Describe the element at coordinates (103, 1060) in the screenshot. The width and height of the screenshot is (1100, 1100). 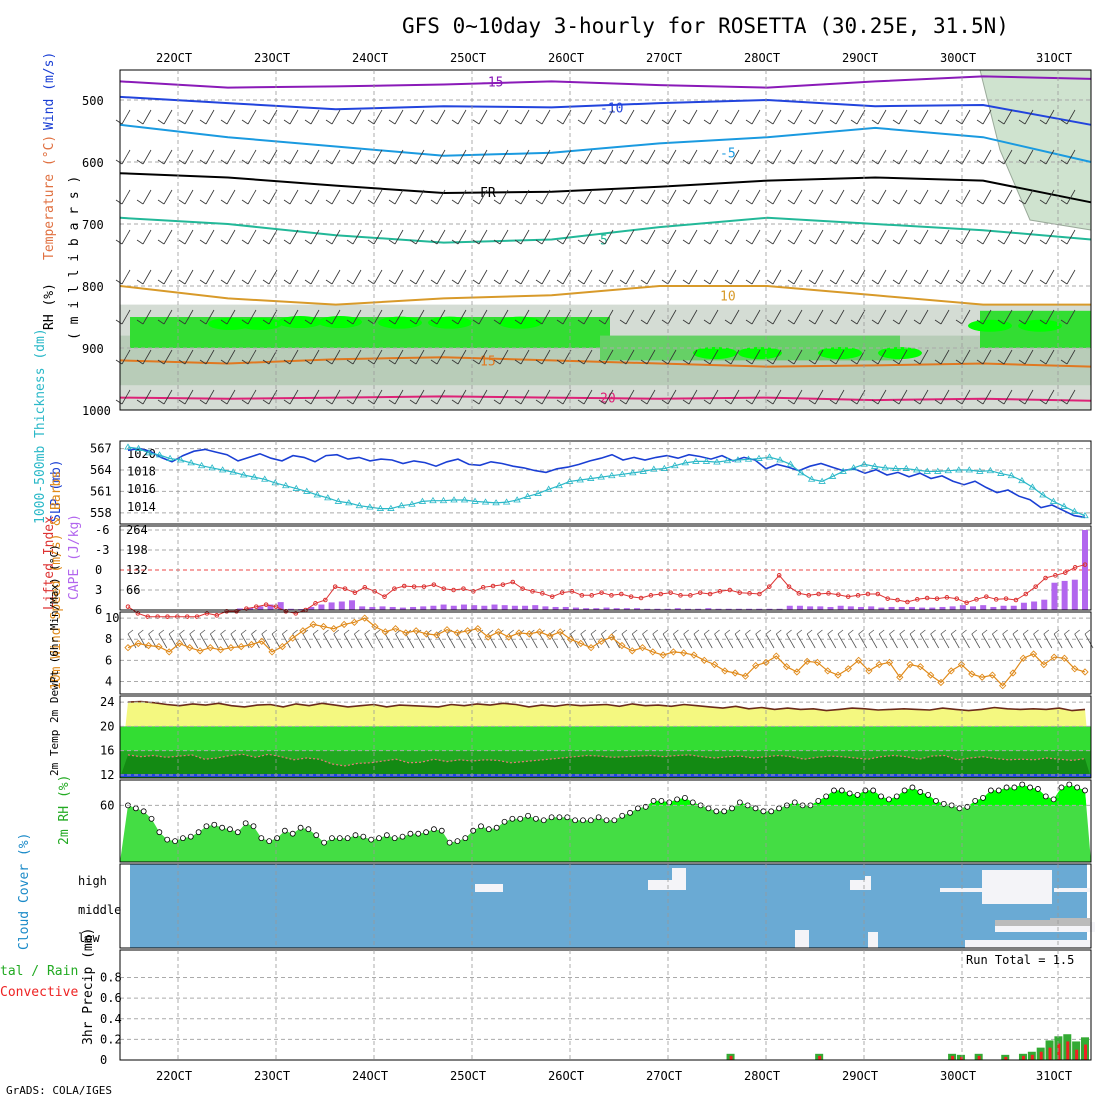
I see `precip-tick: 0` at that location.